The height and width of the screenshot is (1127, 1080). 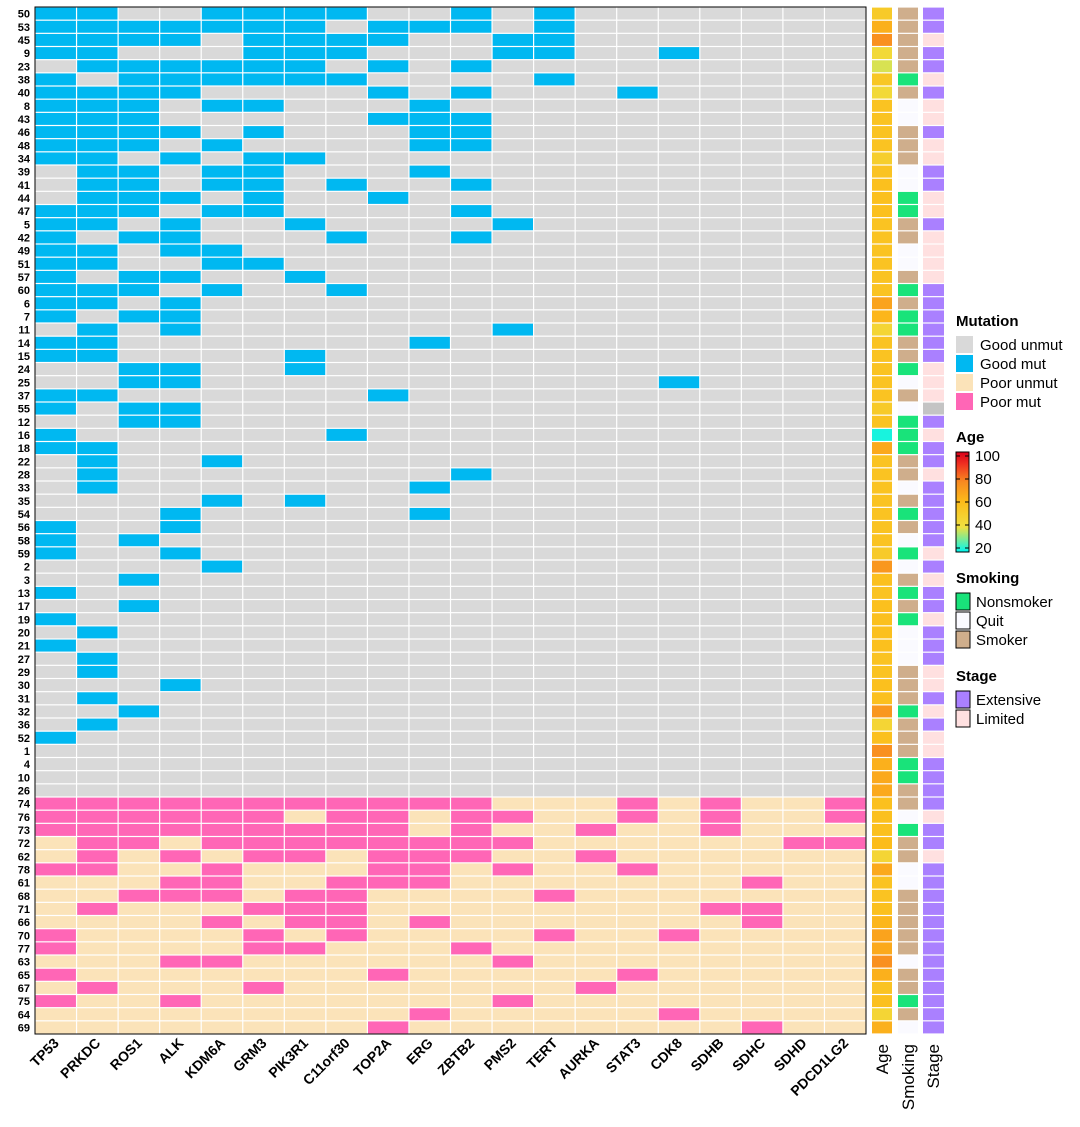 What do you see at coordinates (24, 396) in the screenshot?
I see `row-label: 37` at bounding box center [24, 396].